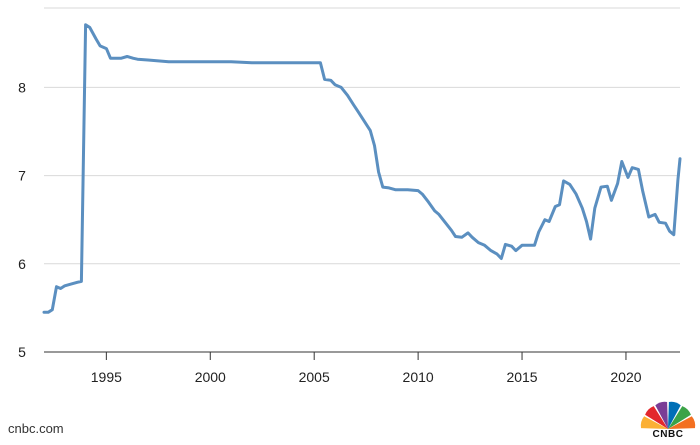 This screenshot has height=445, width=700. Describe the element at coordinates (210, 377) in the screenshot. I see `x-tick-label: 2000` at that location.